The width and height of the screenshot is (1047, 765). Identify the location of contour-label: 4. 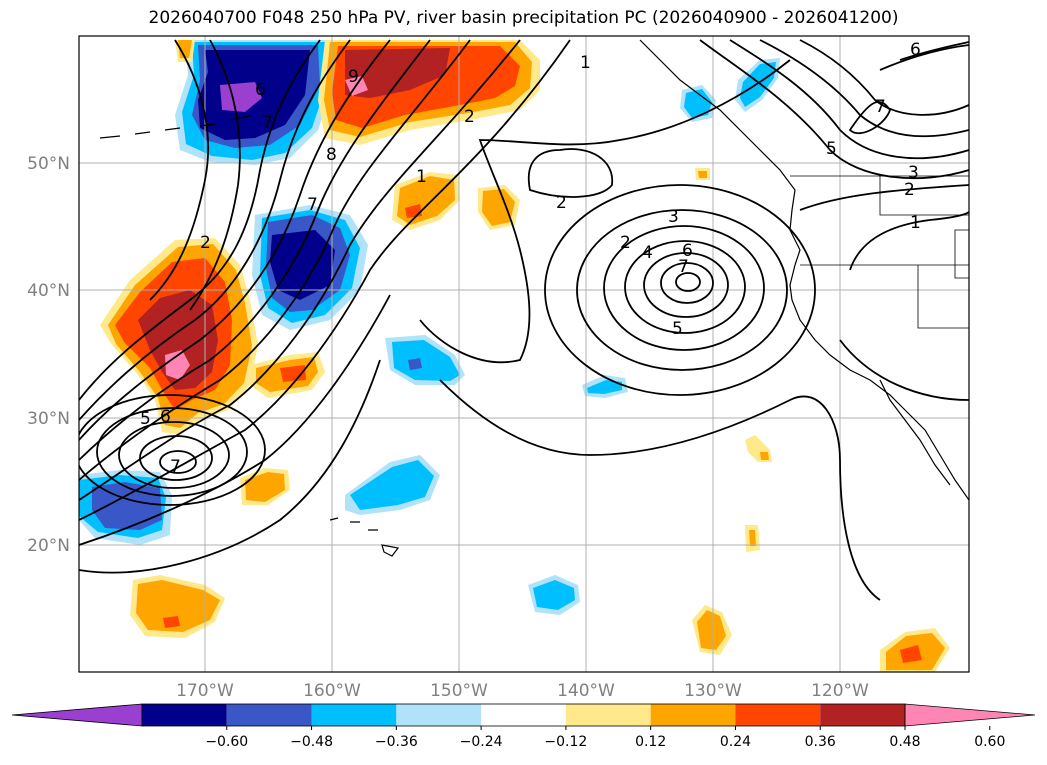
(647, 253).